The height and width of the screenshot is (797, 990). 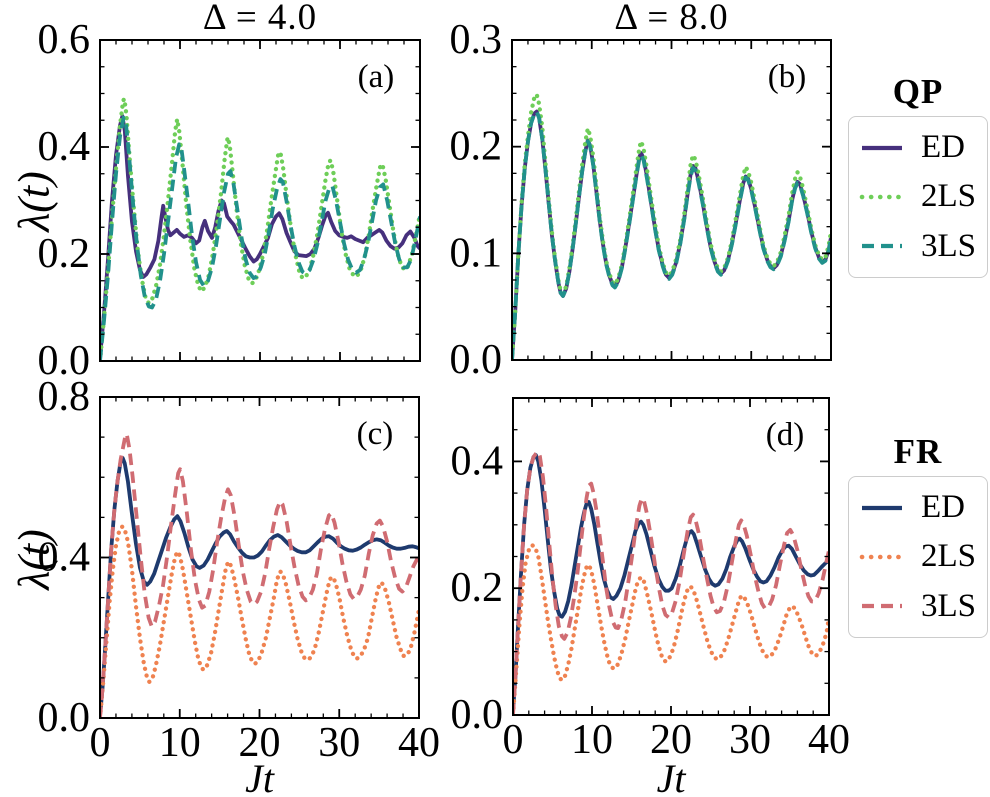 I want to click on column-title-delta-4: Δ = 4.0, so click(x=260, y=19).